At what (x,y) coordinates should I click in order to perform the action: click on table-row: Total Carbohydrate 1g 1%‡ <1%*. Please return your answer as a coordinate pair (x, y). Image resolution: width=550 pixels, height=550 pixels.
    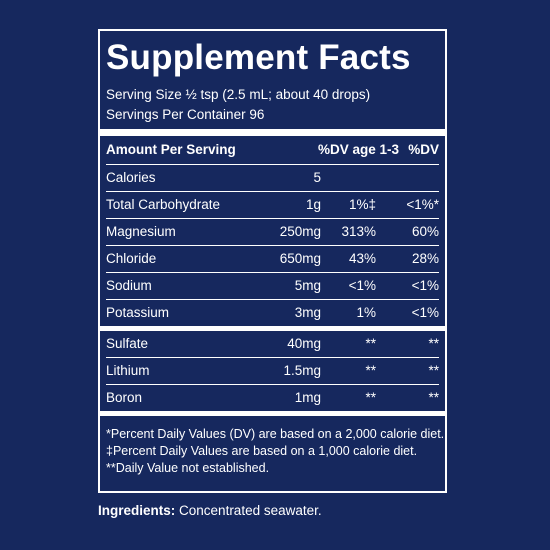
    Looking at the image, I should click on (272, 205).